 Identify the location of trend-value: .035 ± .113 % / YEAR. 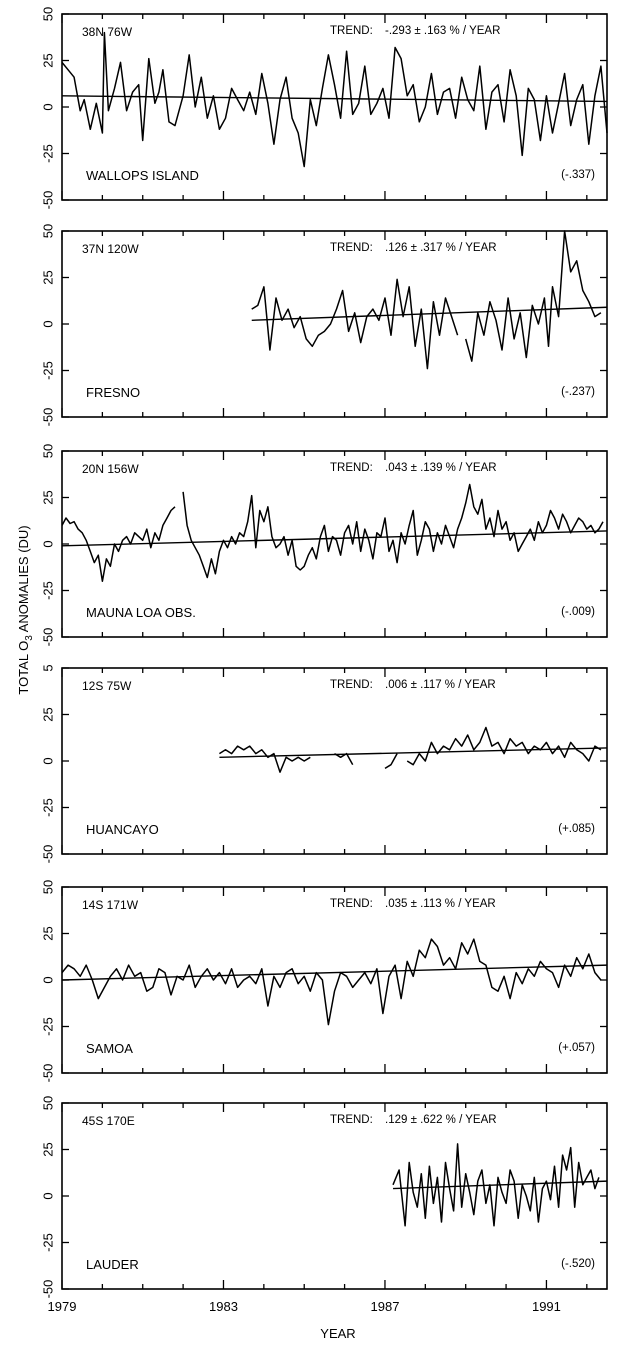
(440, 904).